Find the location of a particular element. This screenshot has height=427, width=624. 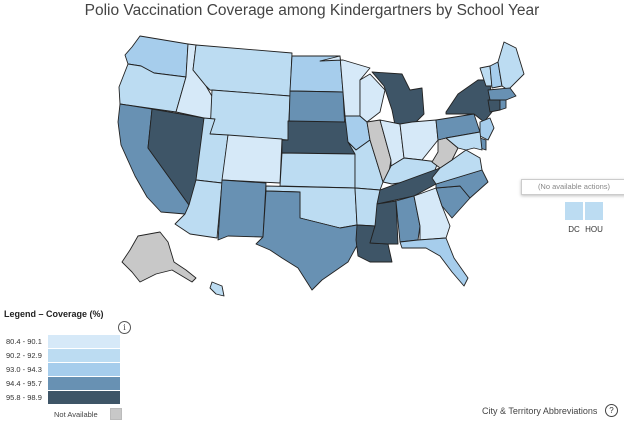

territory-label-dc: DC is located at coordinates (574, 229).